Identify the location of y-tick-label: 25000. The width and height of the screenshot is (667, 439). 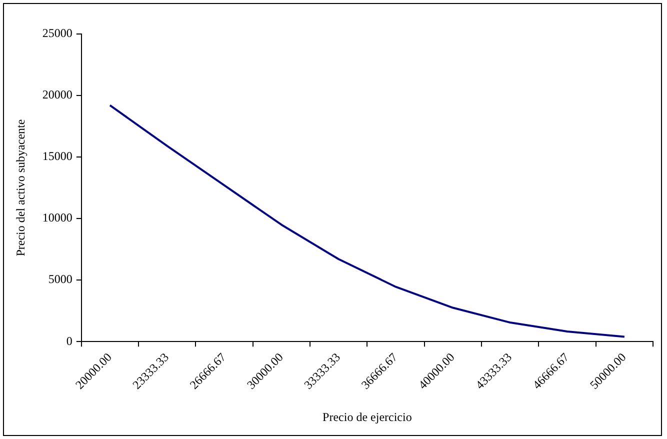
(57, 33).